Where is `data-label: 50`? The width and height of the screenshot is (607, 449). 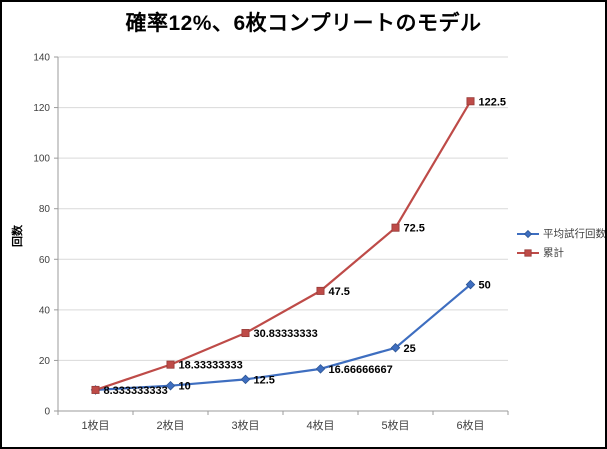 data-label: 50 is located at coordinates (485, 286).